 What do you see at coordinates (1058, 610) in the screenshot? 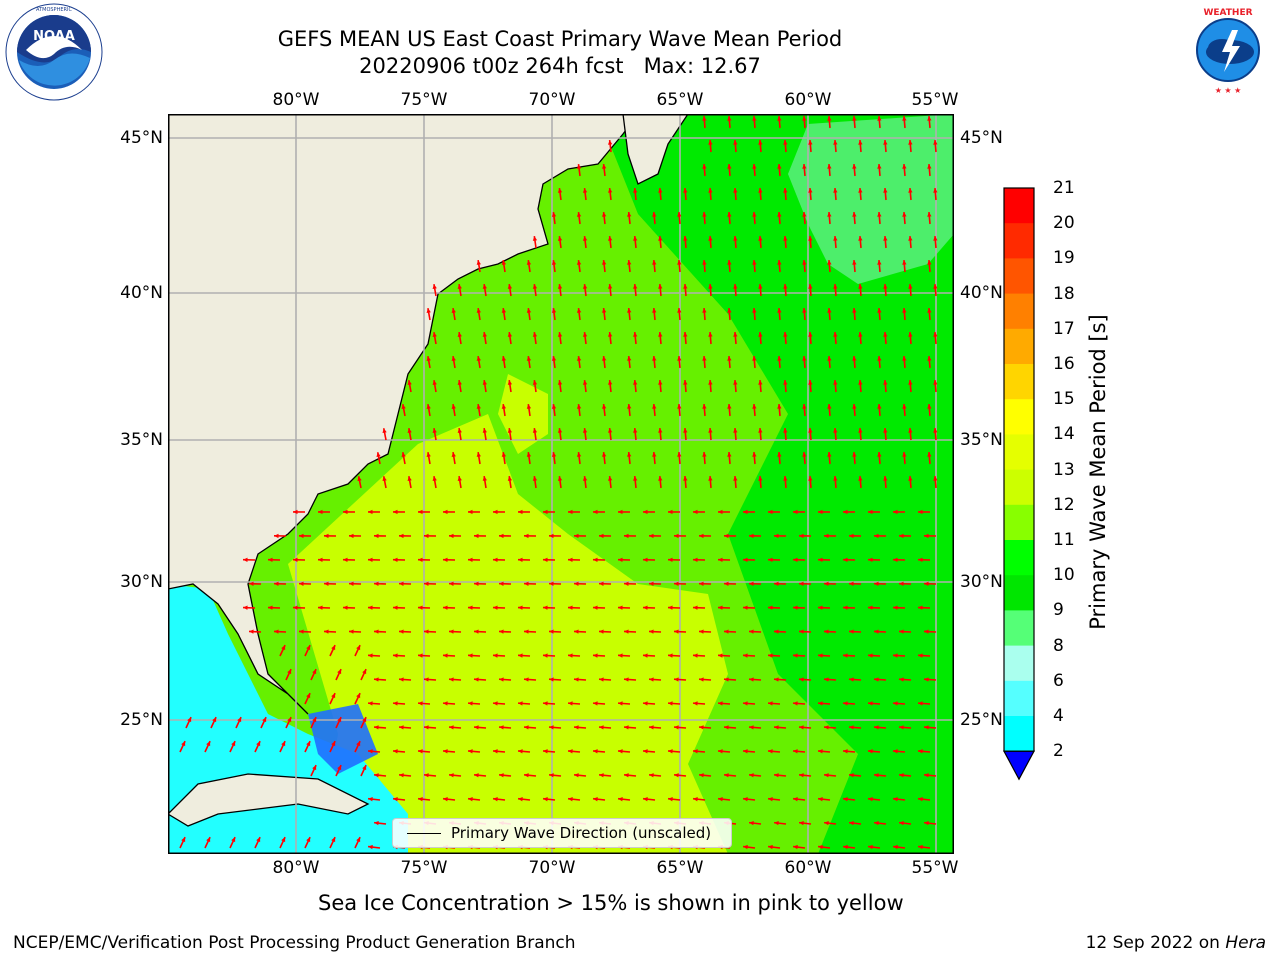
I see `colorbar-tick-label: 9` at bounding box center [1058, 610].